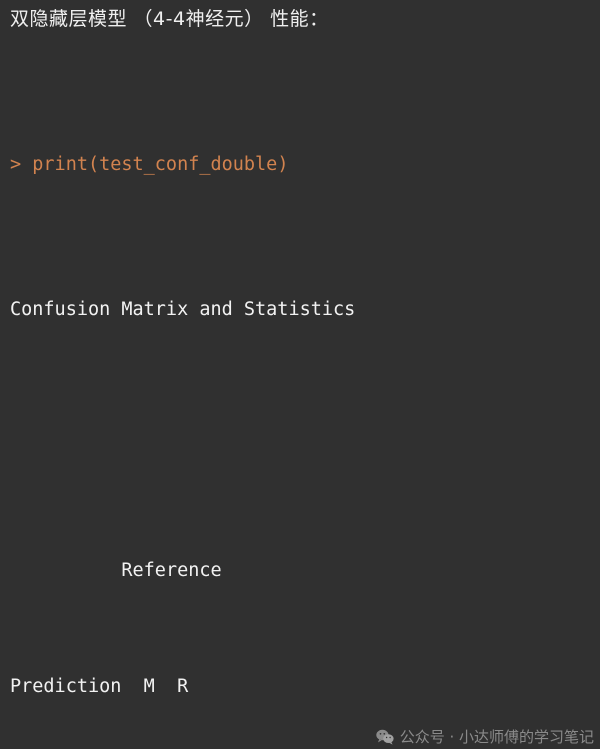 The image size is (600, 749). I want to click on console-prompt-line: > print(test_conf_double), so click(300, 164).